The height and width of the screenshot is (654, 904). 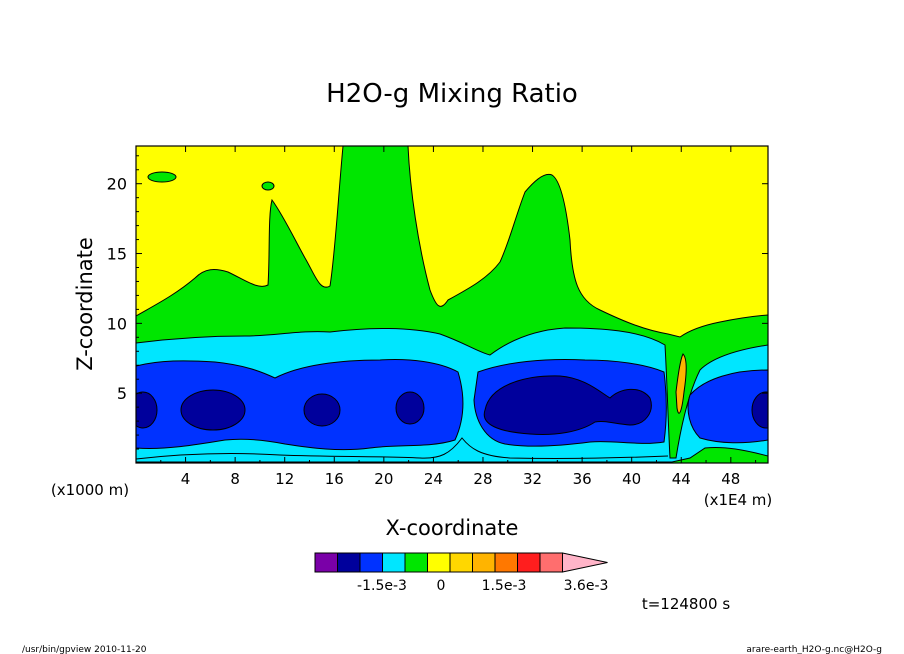 What do you see at coordinates (814, 649) in the screenshot?
I see `footer-right: arare-earth_H2O-g.nc@H2O-g` at bounding box center [814, 649].